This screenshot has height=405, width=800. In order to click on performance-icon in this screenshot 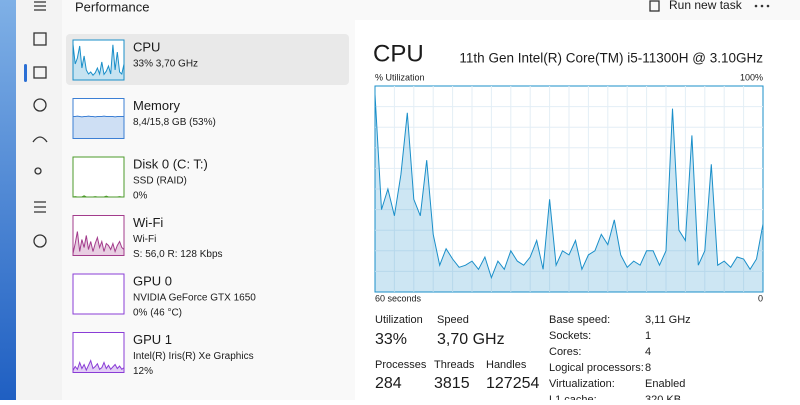, I will do `click(40, 72)`.